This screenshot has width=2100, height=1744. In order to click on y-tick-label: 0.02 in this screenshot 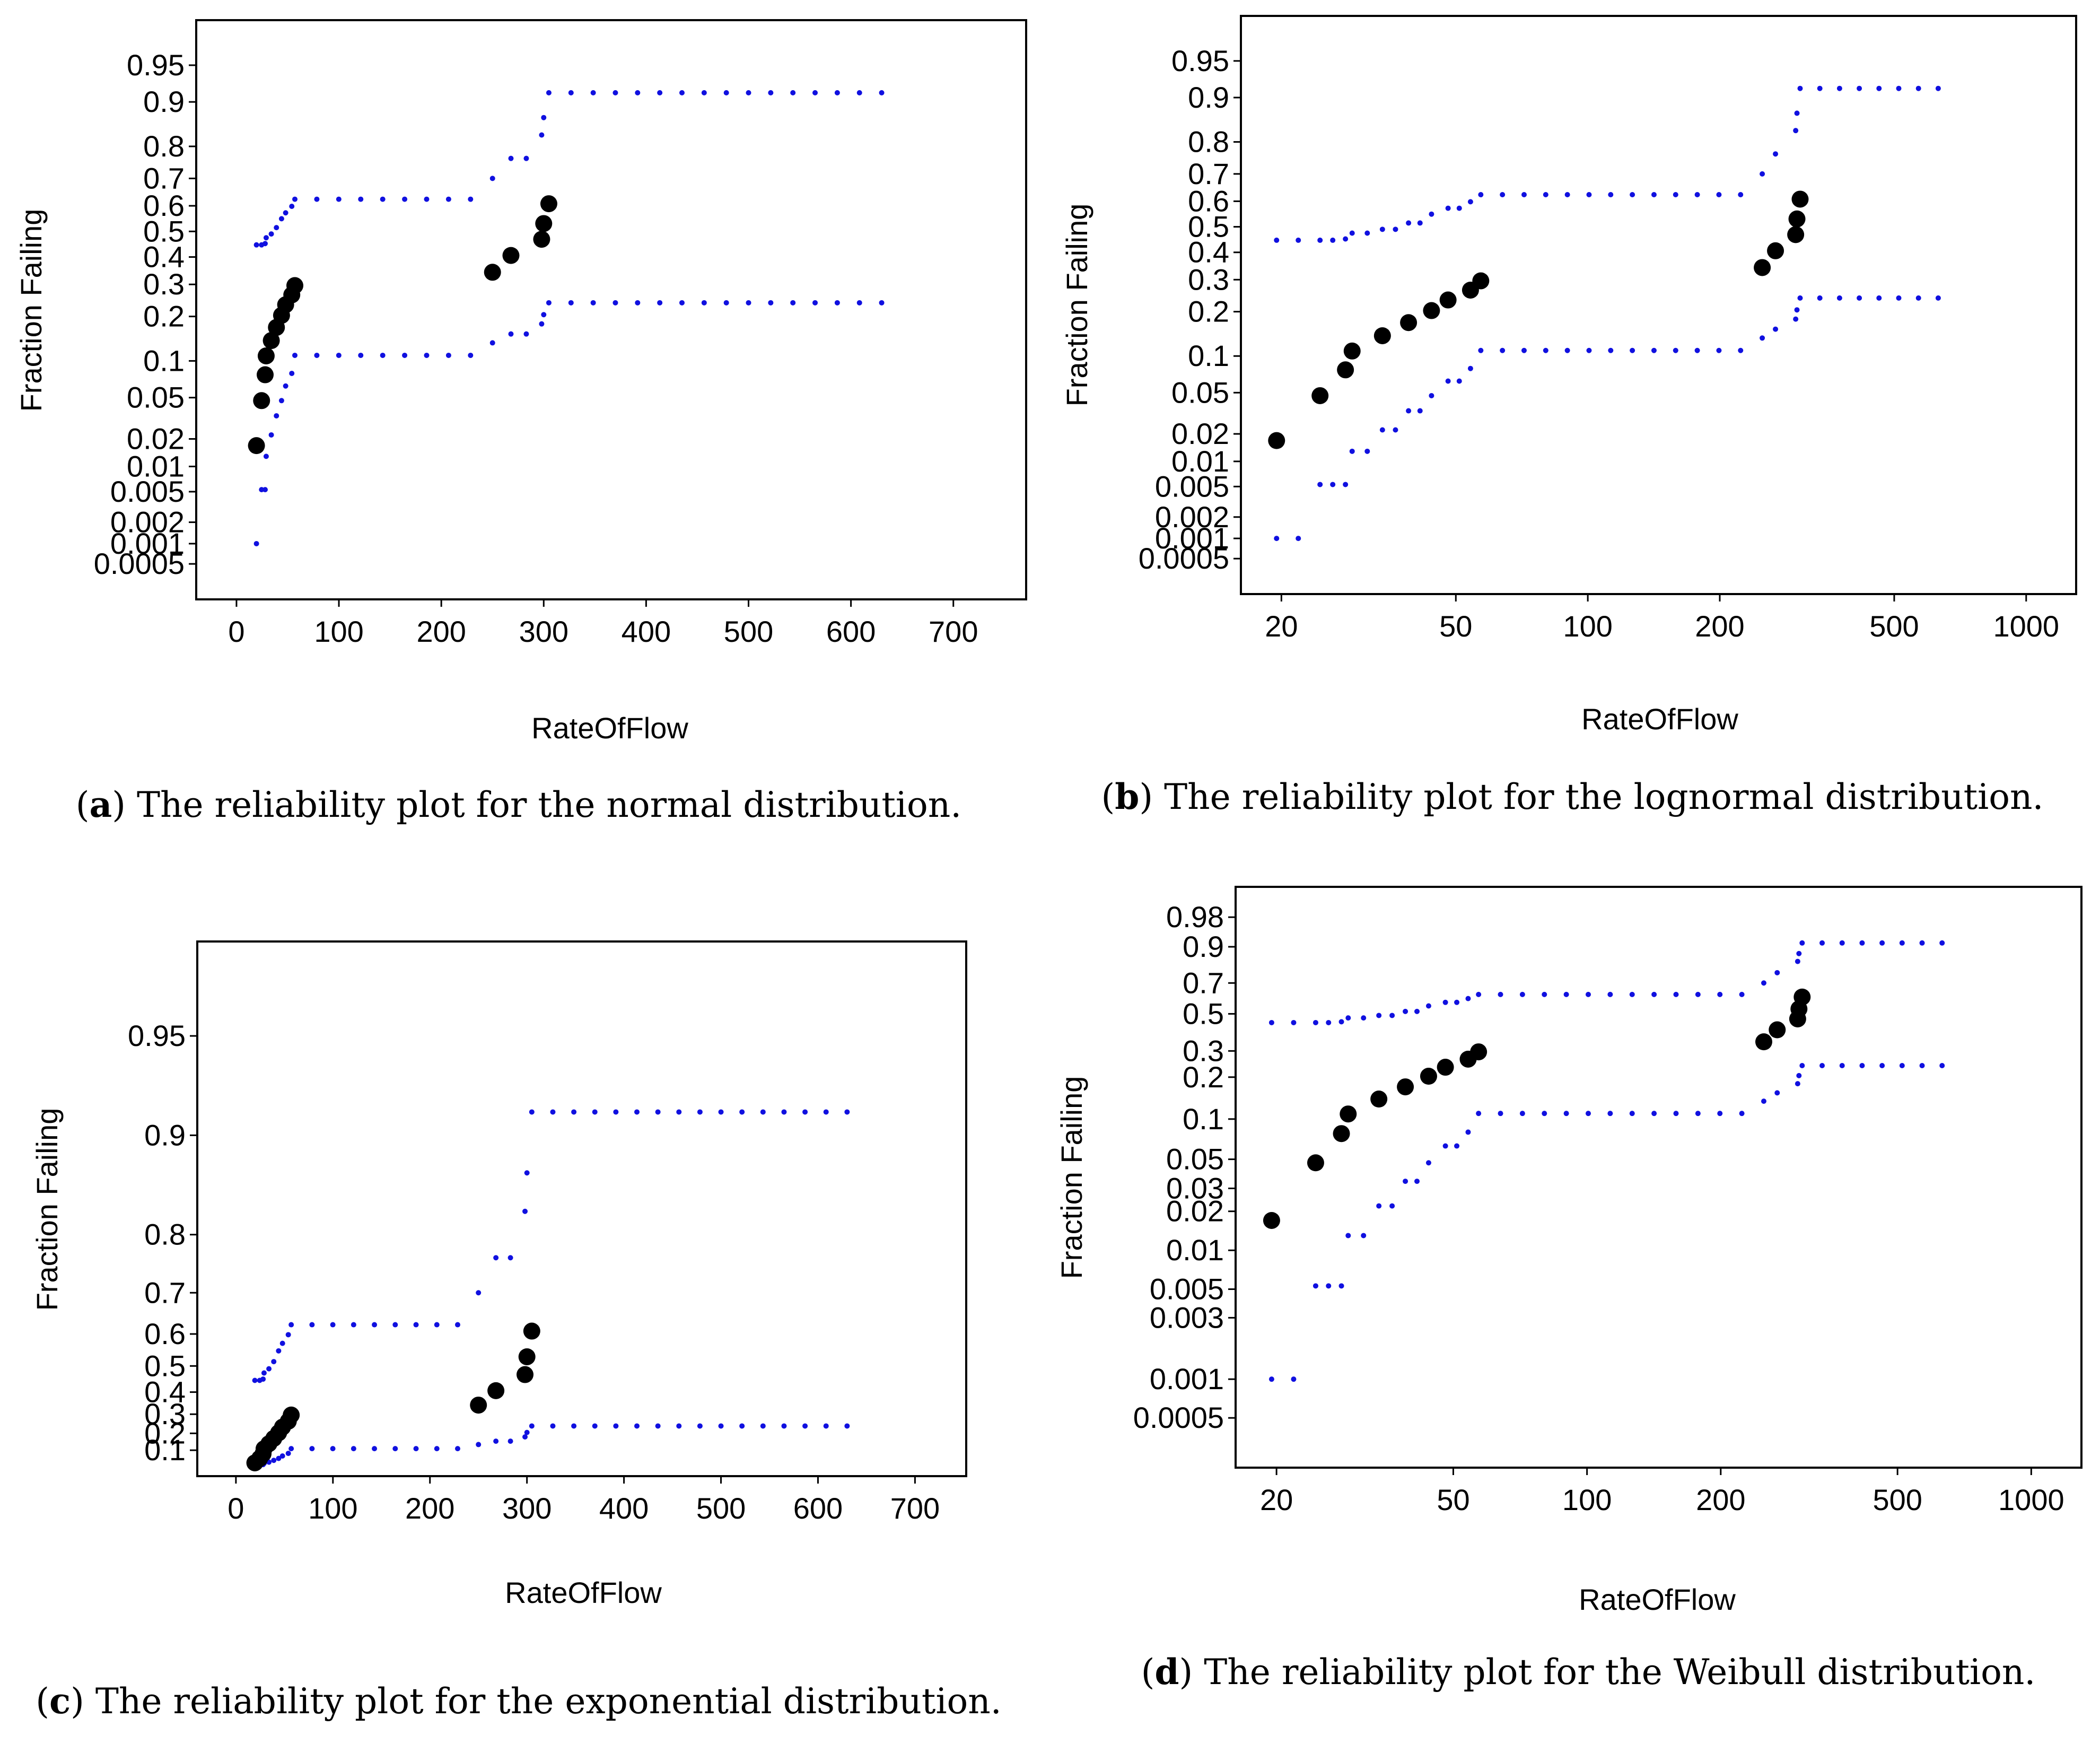, I will do `click(1195, 1211)`.